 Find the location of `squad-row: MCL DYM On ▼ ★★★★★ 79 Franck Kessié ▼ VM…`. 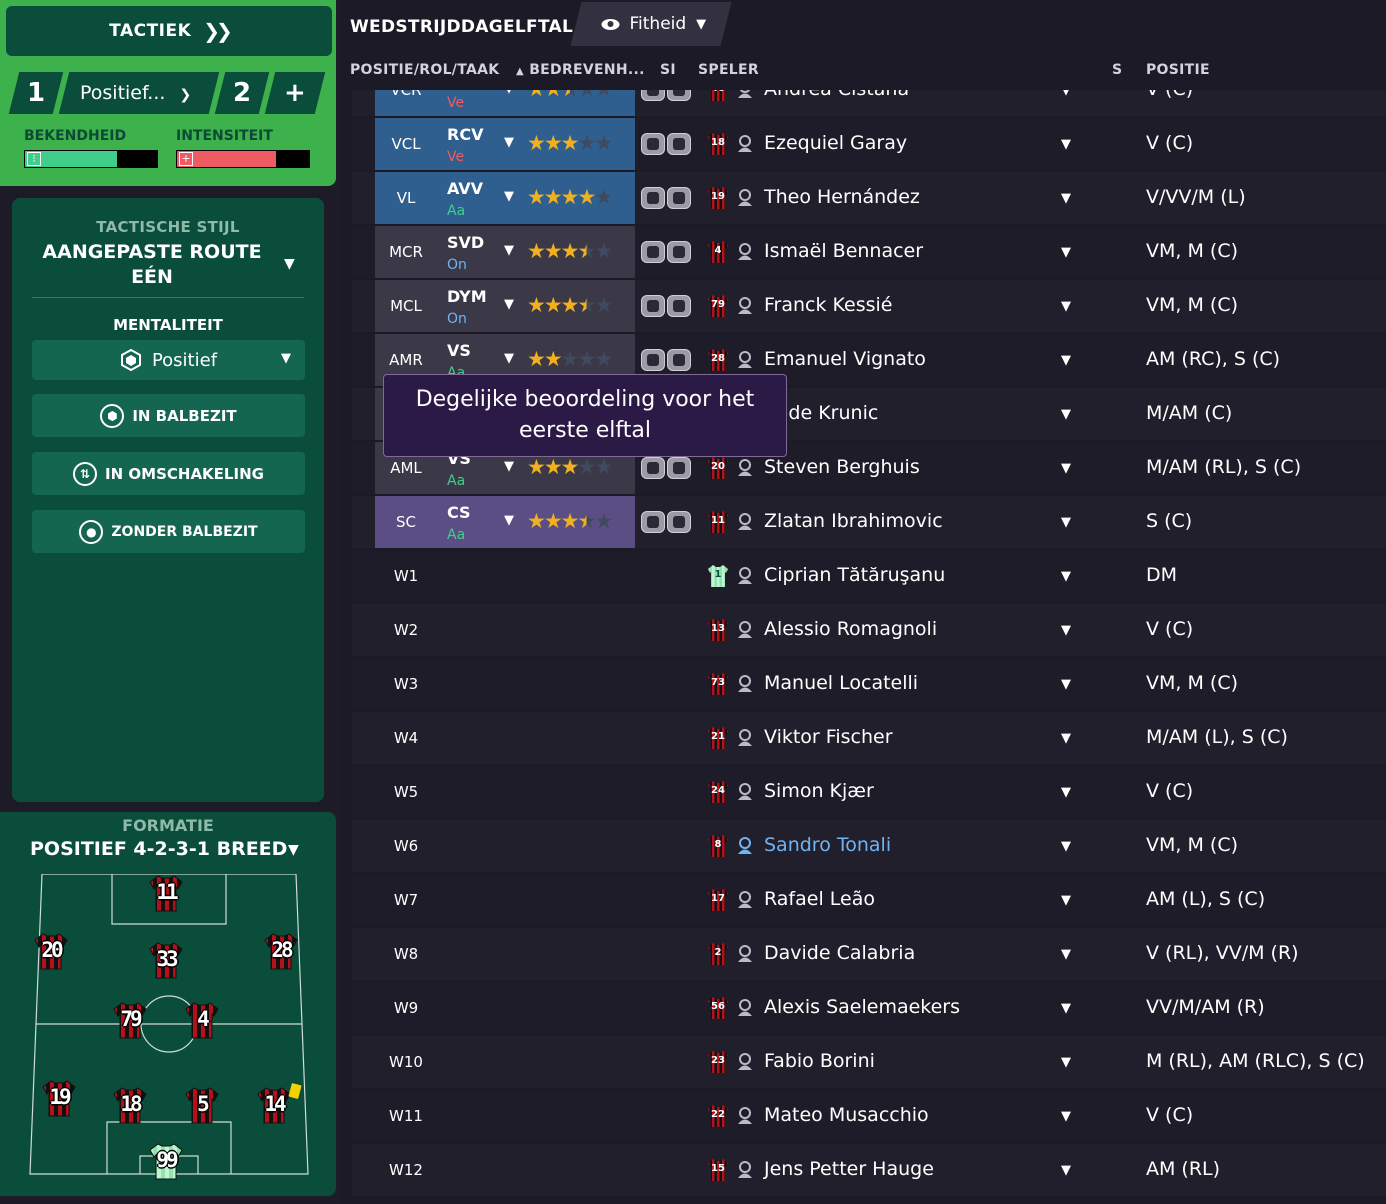

squad-row: MCL DYM On ▼ ★★★★★ 79 Franck Kessié ▼ VM… is located at coordinates (863, 306).